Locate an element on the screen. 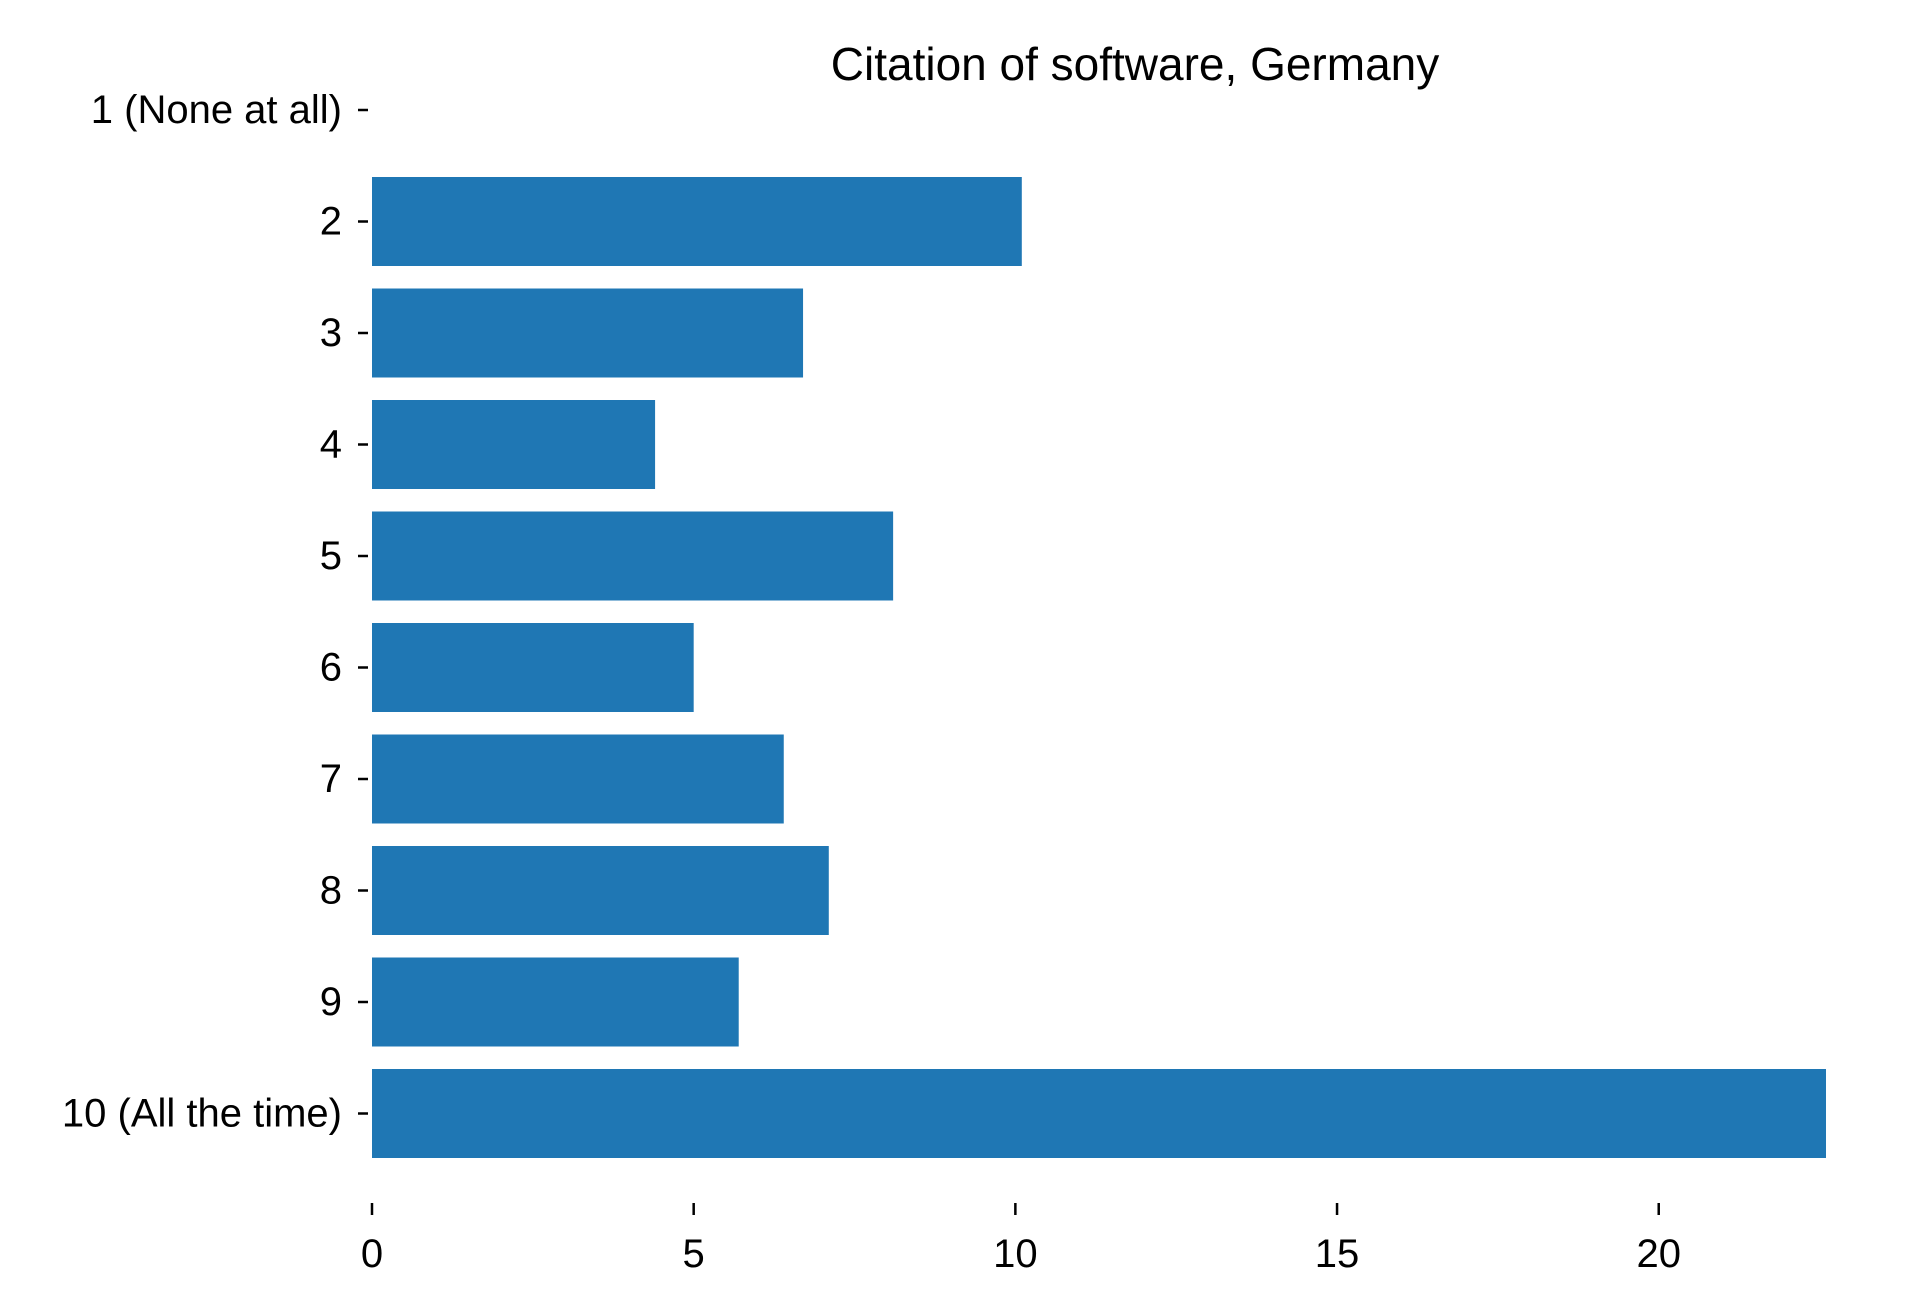 This screenshot has width=1920, height=1300. y-tick-label-5: 5 is located at coordinates (331, 556).